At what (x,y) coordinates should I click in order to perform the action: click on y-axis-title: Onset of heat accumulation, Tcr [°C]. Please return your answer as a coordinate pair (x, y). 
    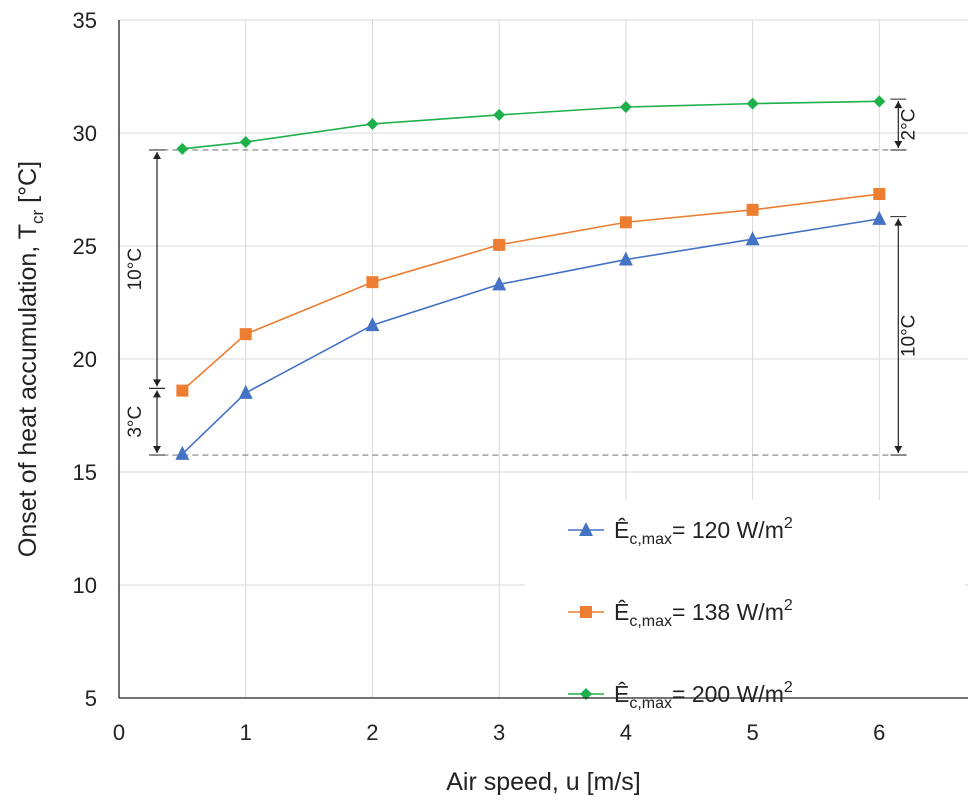
    Looking at the image, I should click on (30, 359).